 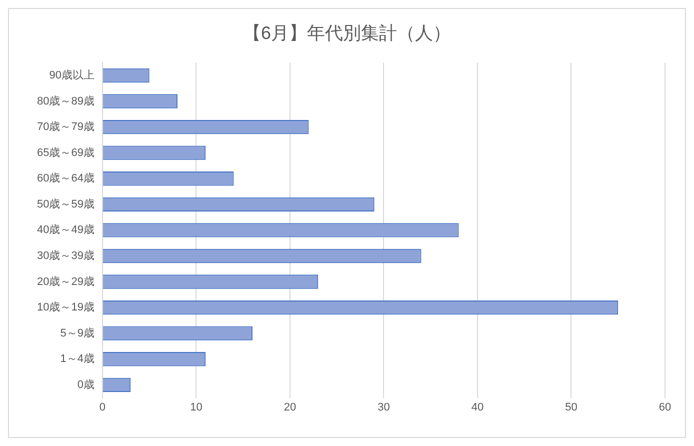 What do you see at coordinates (65, 229) in the screenshot?
I see `y-tick-label: 40歳～49歳` at bounding box center [65, 229].